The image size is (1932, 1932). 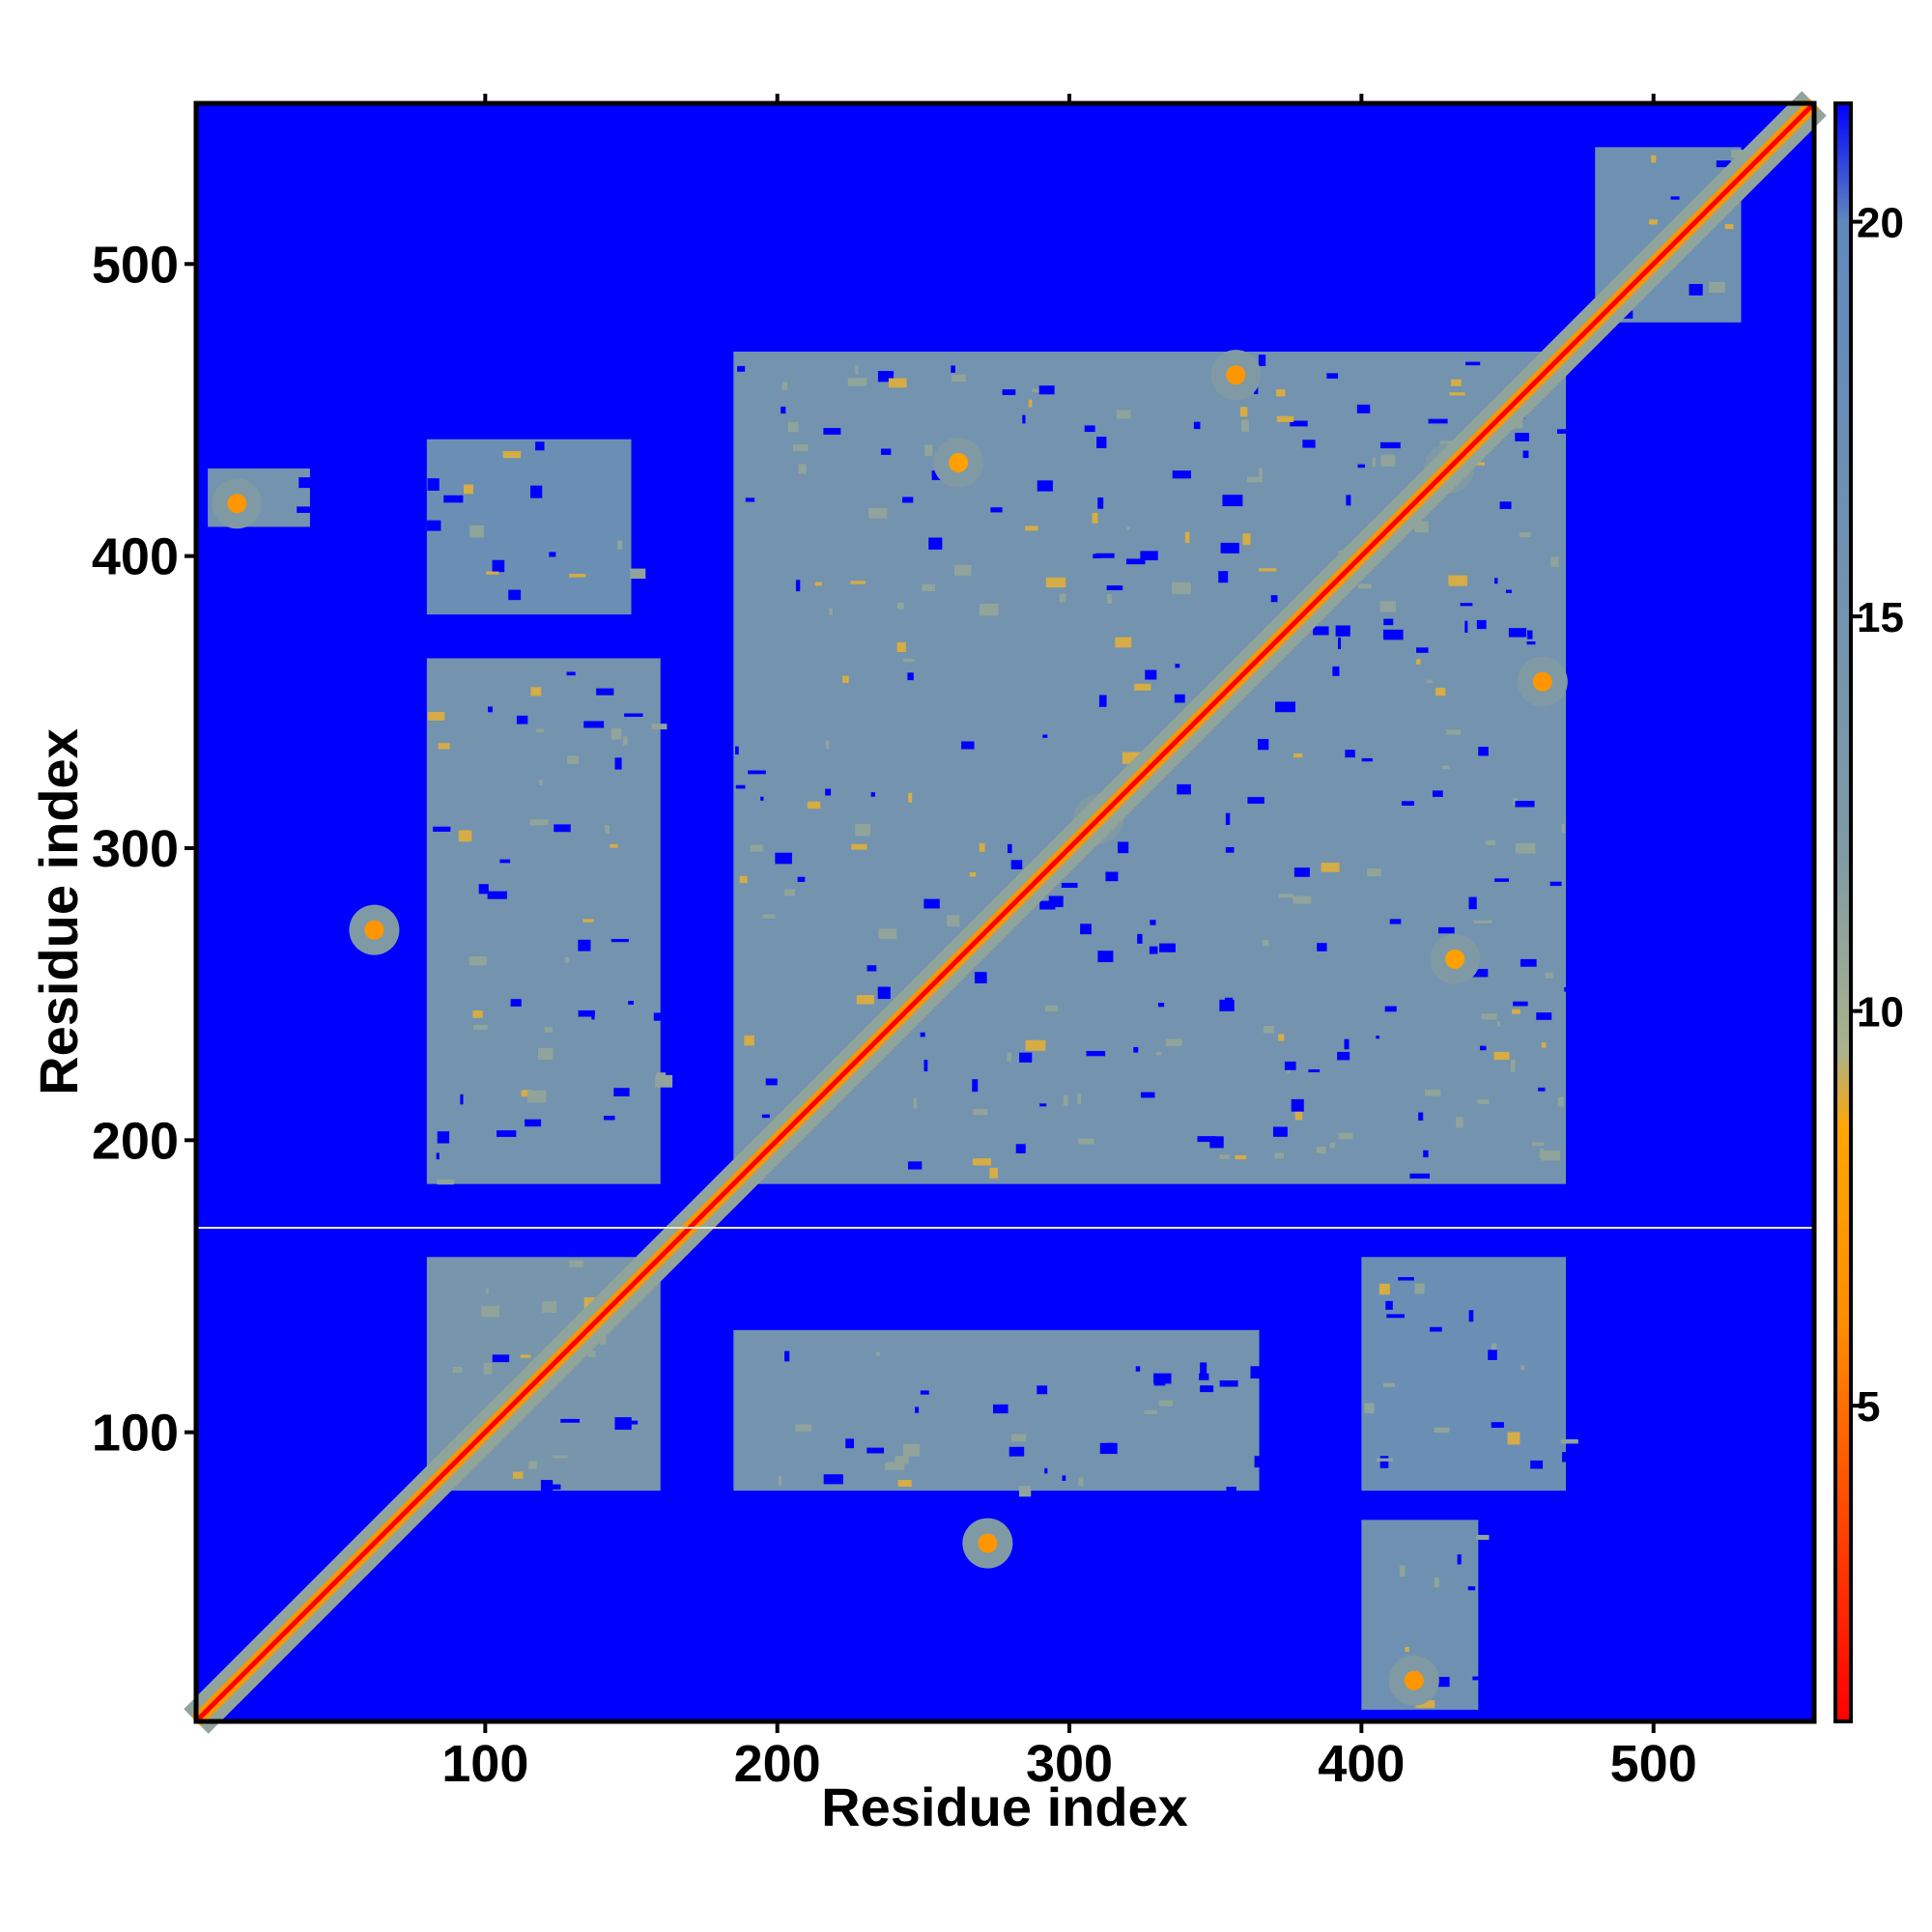 What do you see at coordinates (237, 504) in the screenshot?
I see `hotspot-core` at bounding box center [237, 504].